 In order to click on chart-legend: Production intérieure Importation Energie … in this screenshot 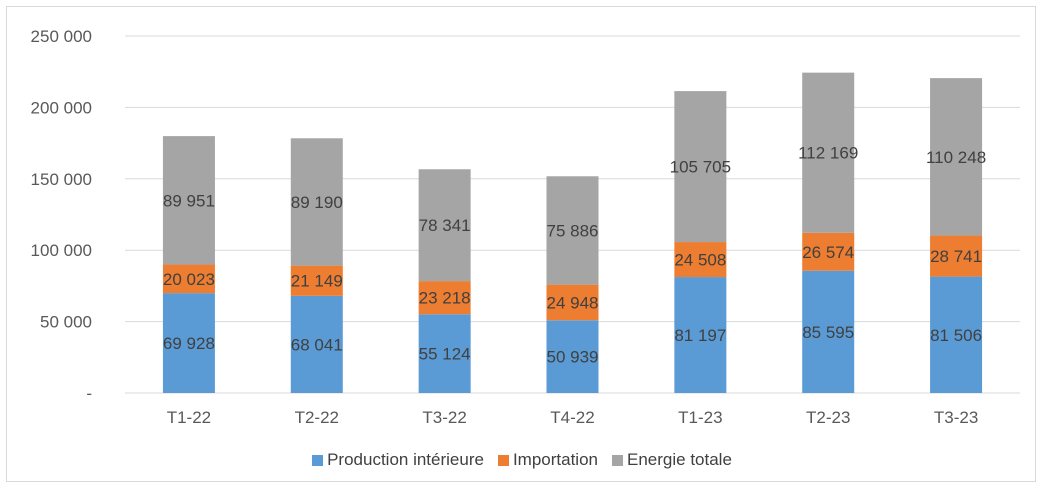, I will do `click(522, 460)`.